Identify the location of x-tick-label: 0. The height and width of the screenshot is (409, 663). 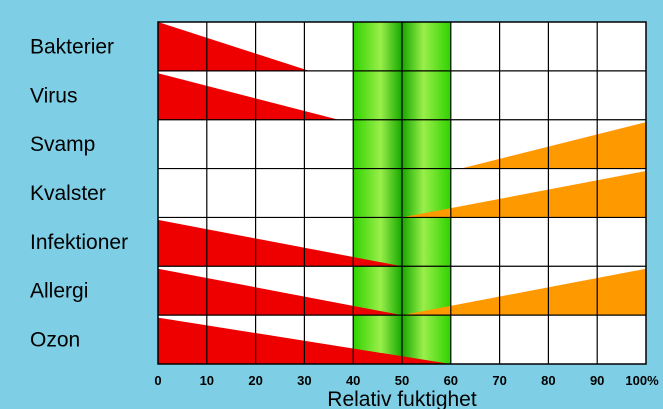
(157, 380).